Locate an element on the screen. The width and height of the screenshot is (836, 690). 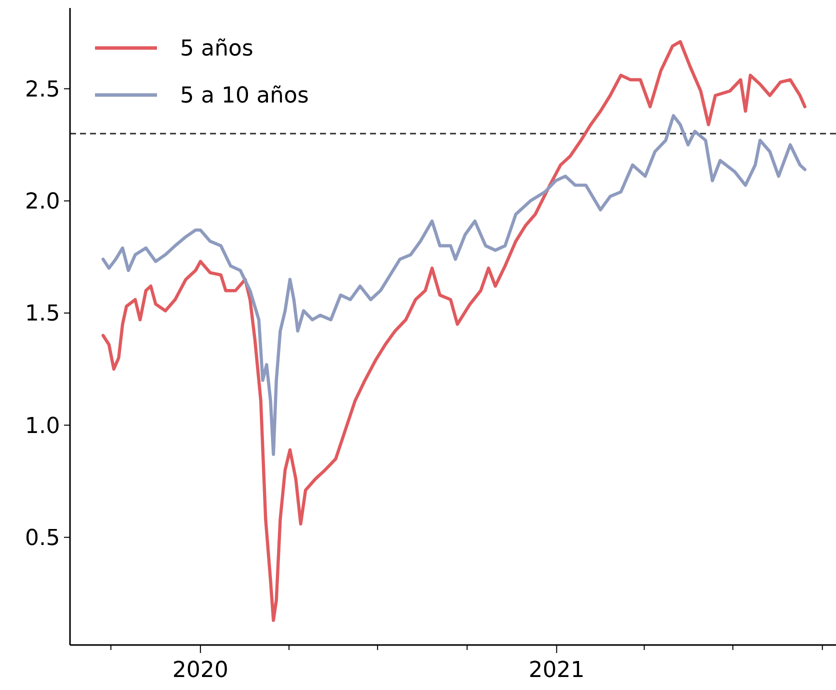
y-tick-label: 2.5 is located at coordinates (42, 89).